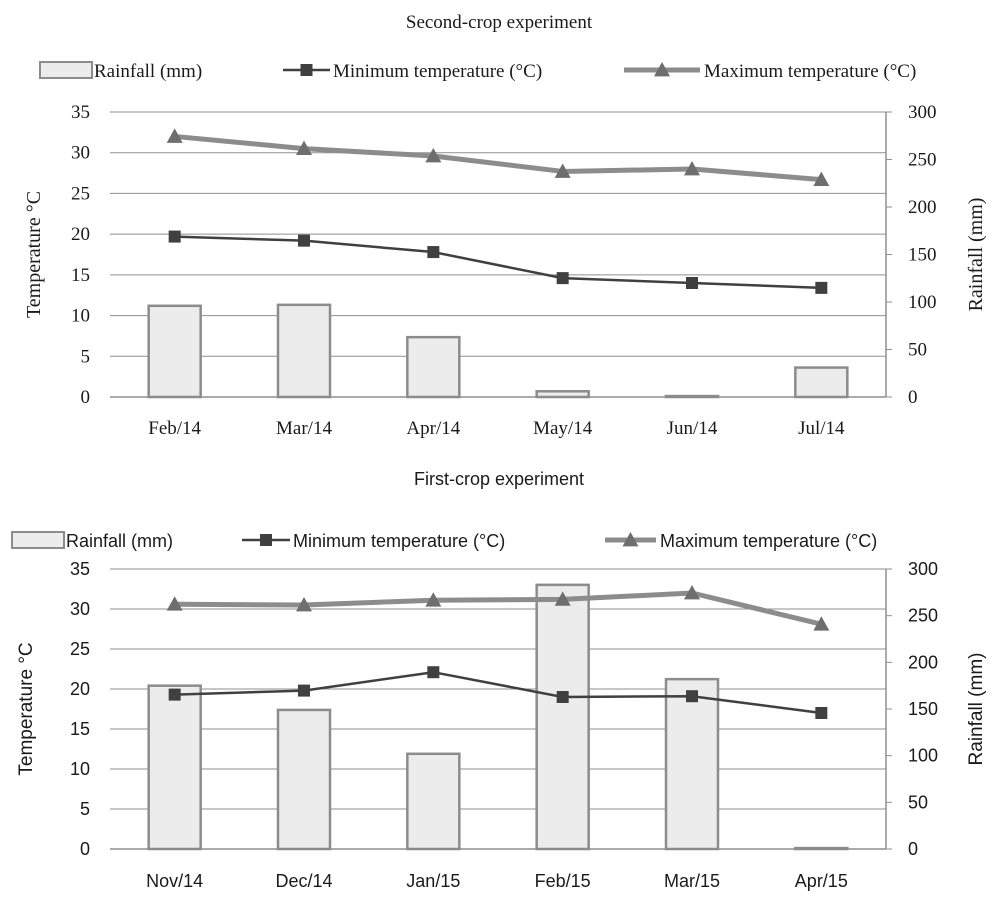  What do you see at coordinates (563, 881) in the screenshot?
I see `x-tick-label: Feb/15` at bounding box center [563, 881].